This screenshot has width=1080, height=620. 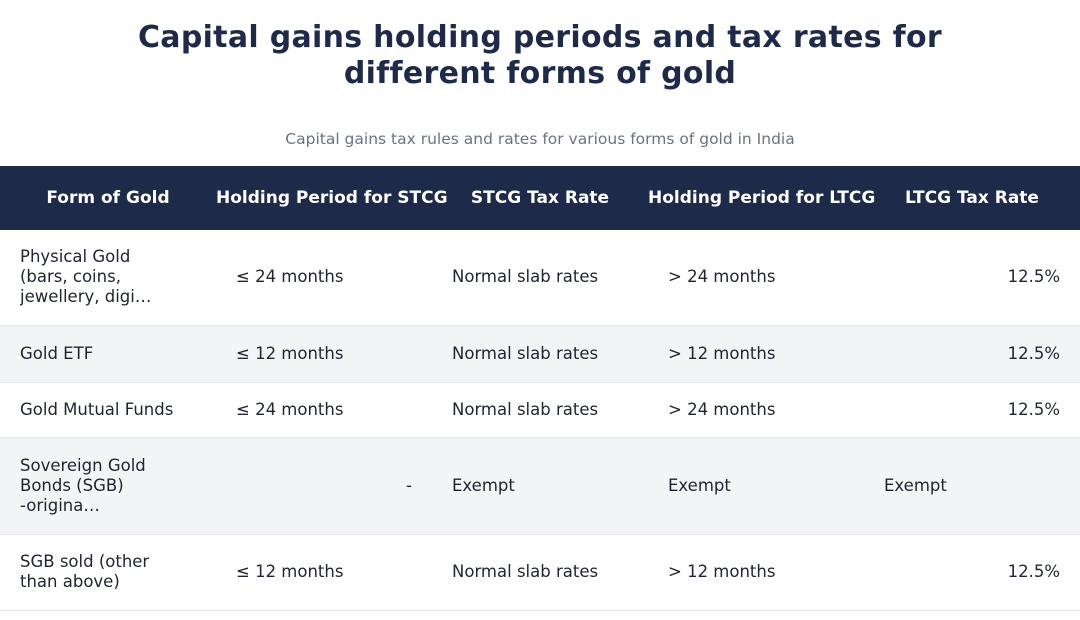 What do you see at coordinates (540, 73) in the screenshot?
I see `page-title-line-2: different forms of gold` at bounding box center [540, 73].